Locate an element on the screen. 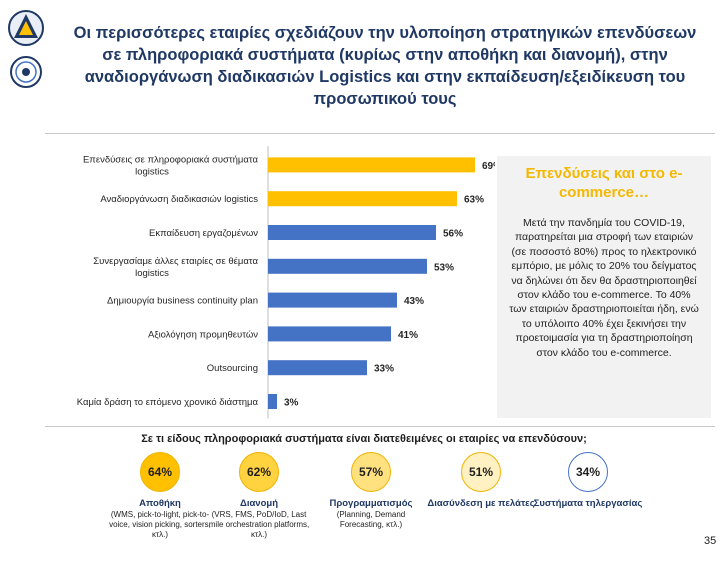  data-label: 56% is located at coordinates (453, 234).